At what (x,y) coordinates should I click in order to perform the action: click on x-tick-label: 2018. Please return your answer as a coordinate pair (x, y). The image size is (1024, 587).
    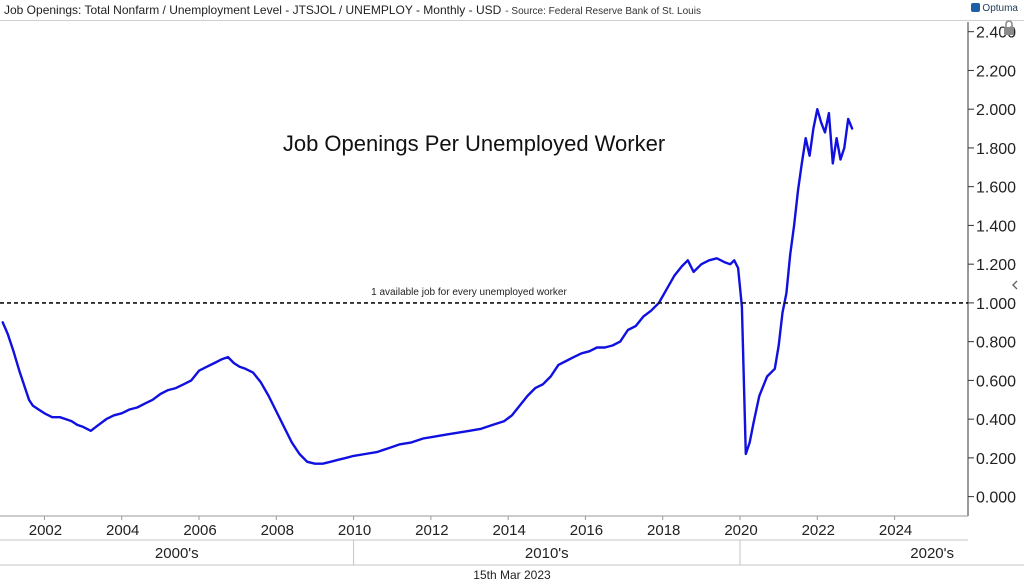
    Looking at the image, I should click on (663, 530).